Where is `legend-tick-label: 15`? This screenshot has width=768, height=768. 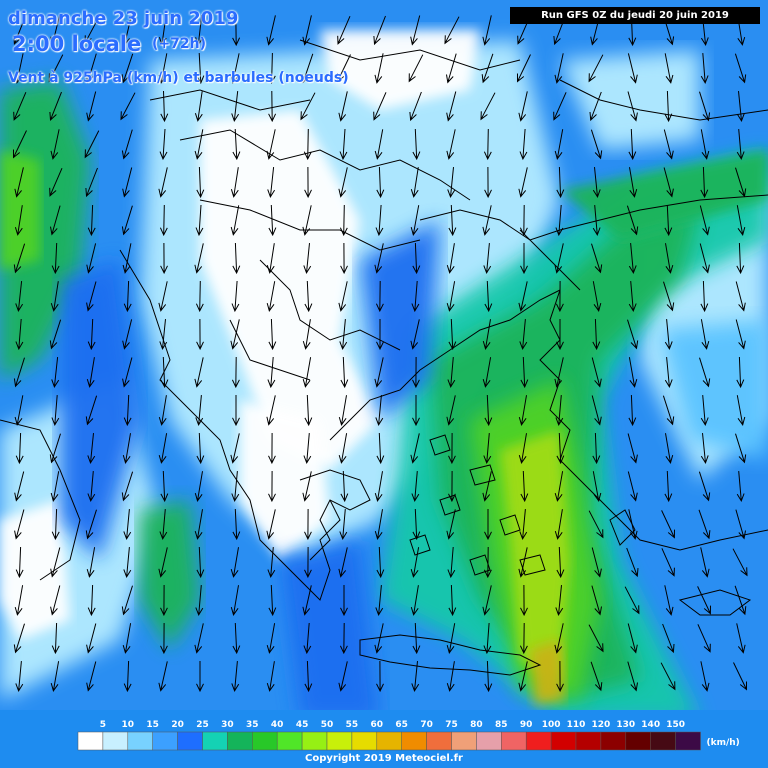 legend-tick-label: 15 is located at coordinates (152, 725).